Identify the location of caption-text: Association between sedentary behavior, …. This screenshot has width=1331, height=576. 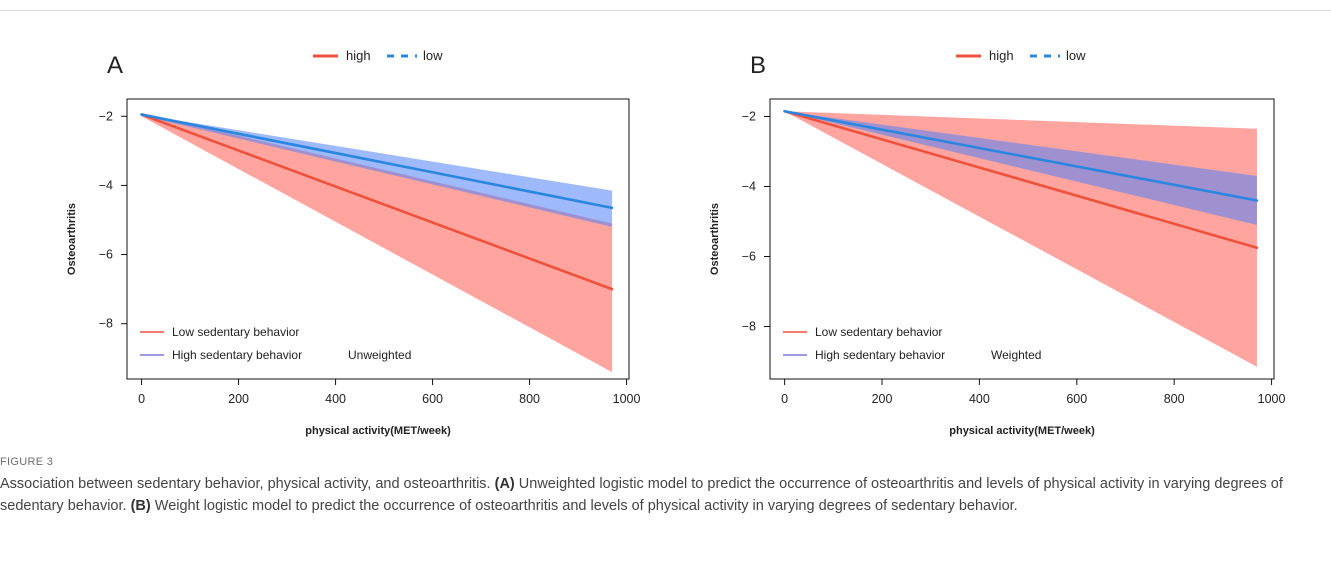
(660, 495).